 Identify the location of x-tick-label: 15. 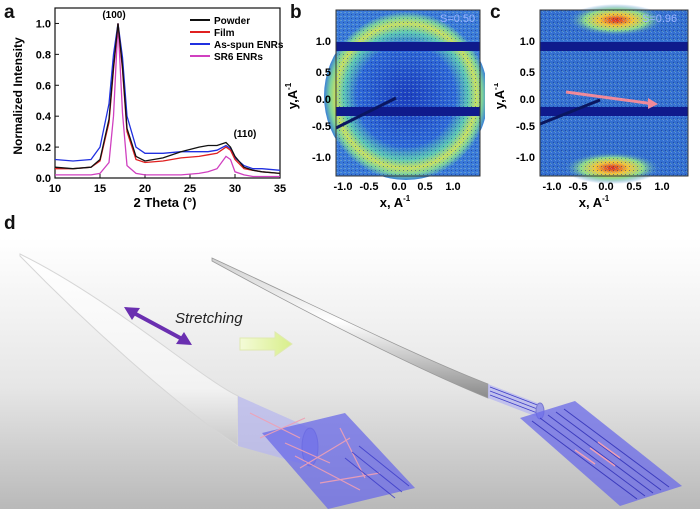
(100, 189).